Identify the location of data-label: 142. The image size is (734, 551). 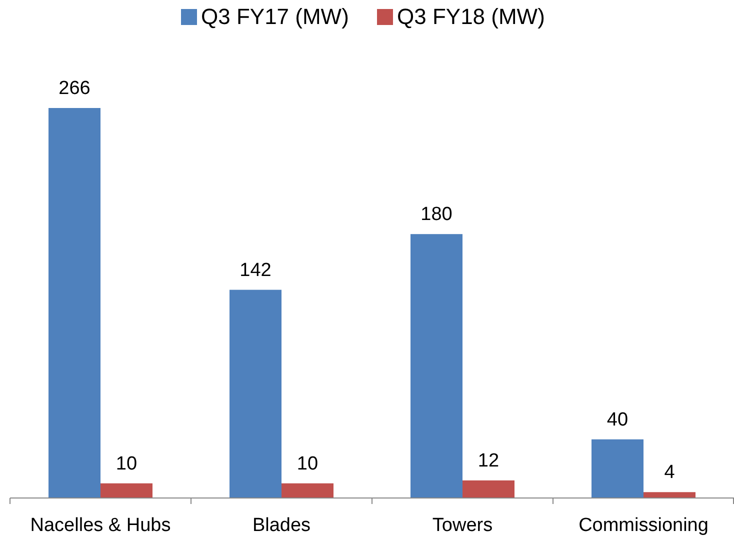
(256, 270).